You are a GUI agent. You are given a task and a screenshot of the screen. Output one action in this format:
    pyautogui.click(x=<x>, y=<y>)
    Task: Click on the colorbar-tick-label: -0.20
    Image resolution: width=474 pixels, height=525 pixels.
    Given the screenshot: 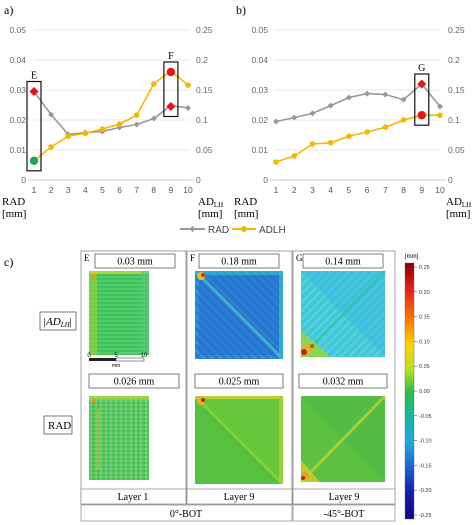 What is the action you would take?
    pyautogui.click(x=425, y=491)
    